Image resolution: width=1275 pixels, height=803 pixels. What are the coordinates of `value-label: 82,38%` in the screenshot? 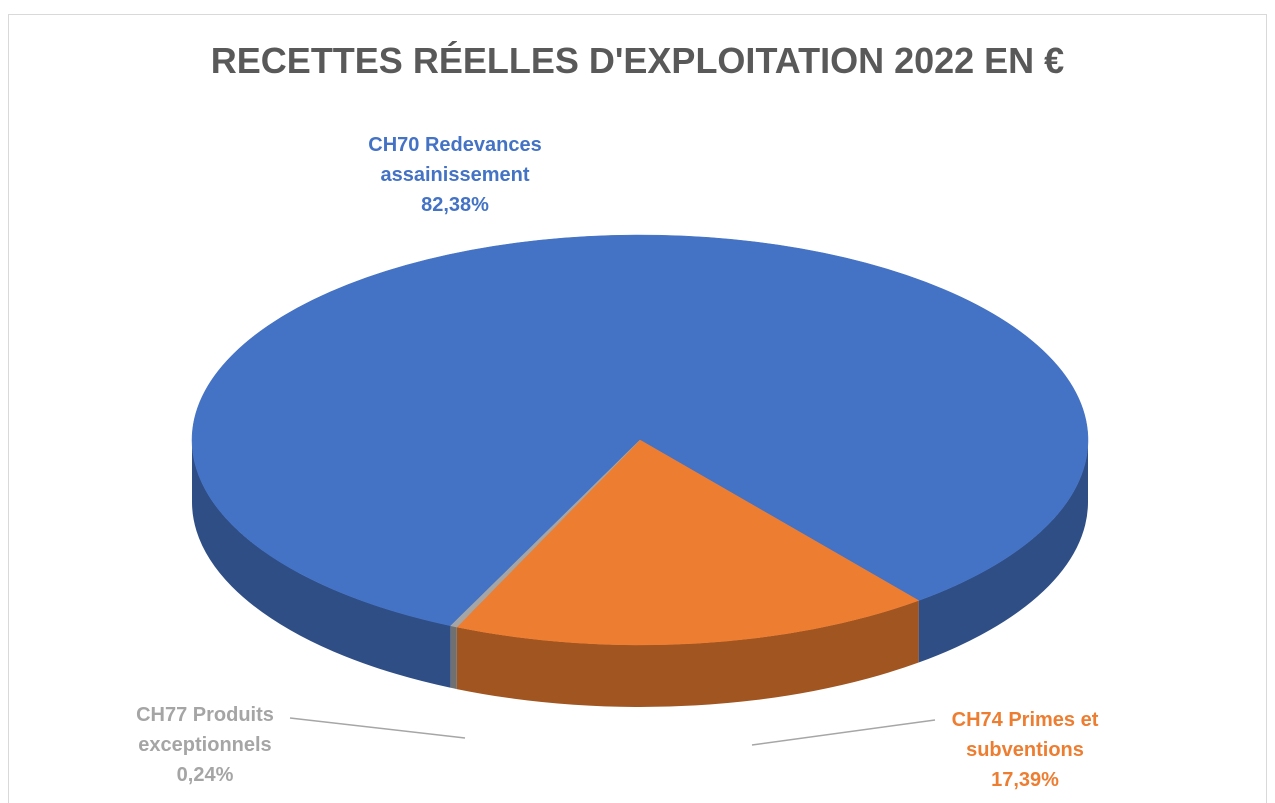 It's located at (455, 205).